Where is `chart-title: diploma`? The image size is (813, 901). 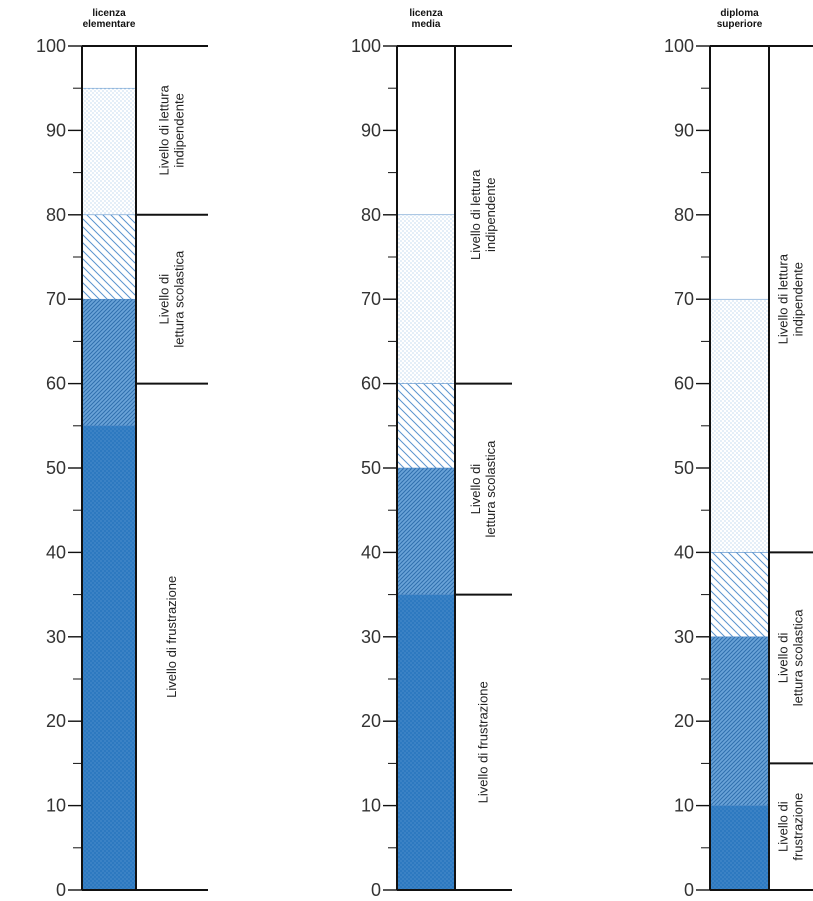
chart-title: diploma is located at coordinates (739, 13).